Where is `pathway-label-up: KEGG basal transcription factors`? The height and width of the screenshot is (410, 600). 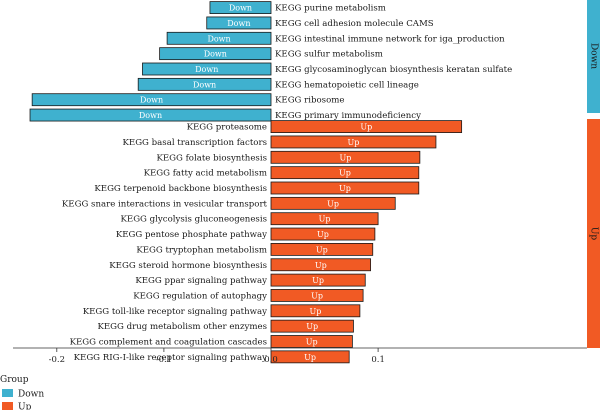
pathway-label-up: KEGG basal transcription factors is located at coordinates (195, 143).